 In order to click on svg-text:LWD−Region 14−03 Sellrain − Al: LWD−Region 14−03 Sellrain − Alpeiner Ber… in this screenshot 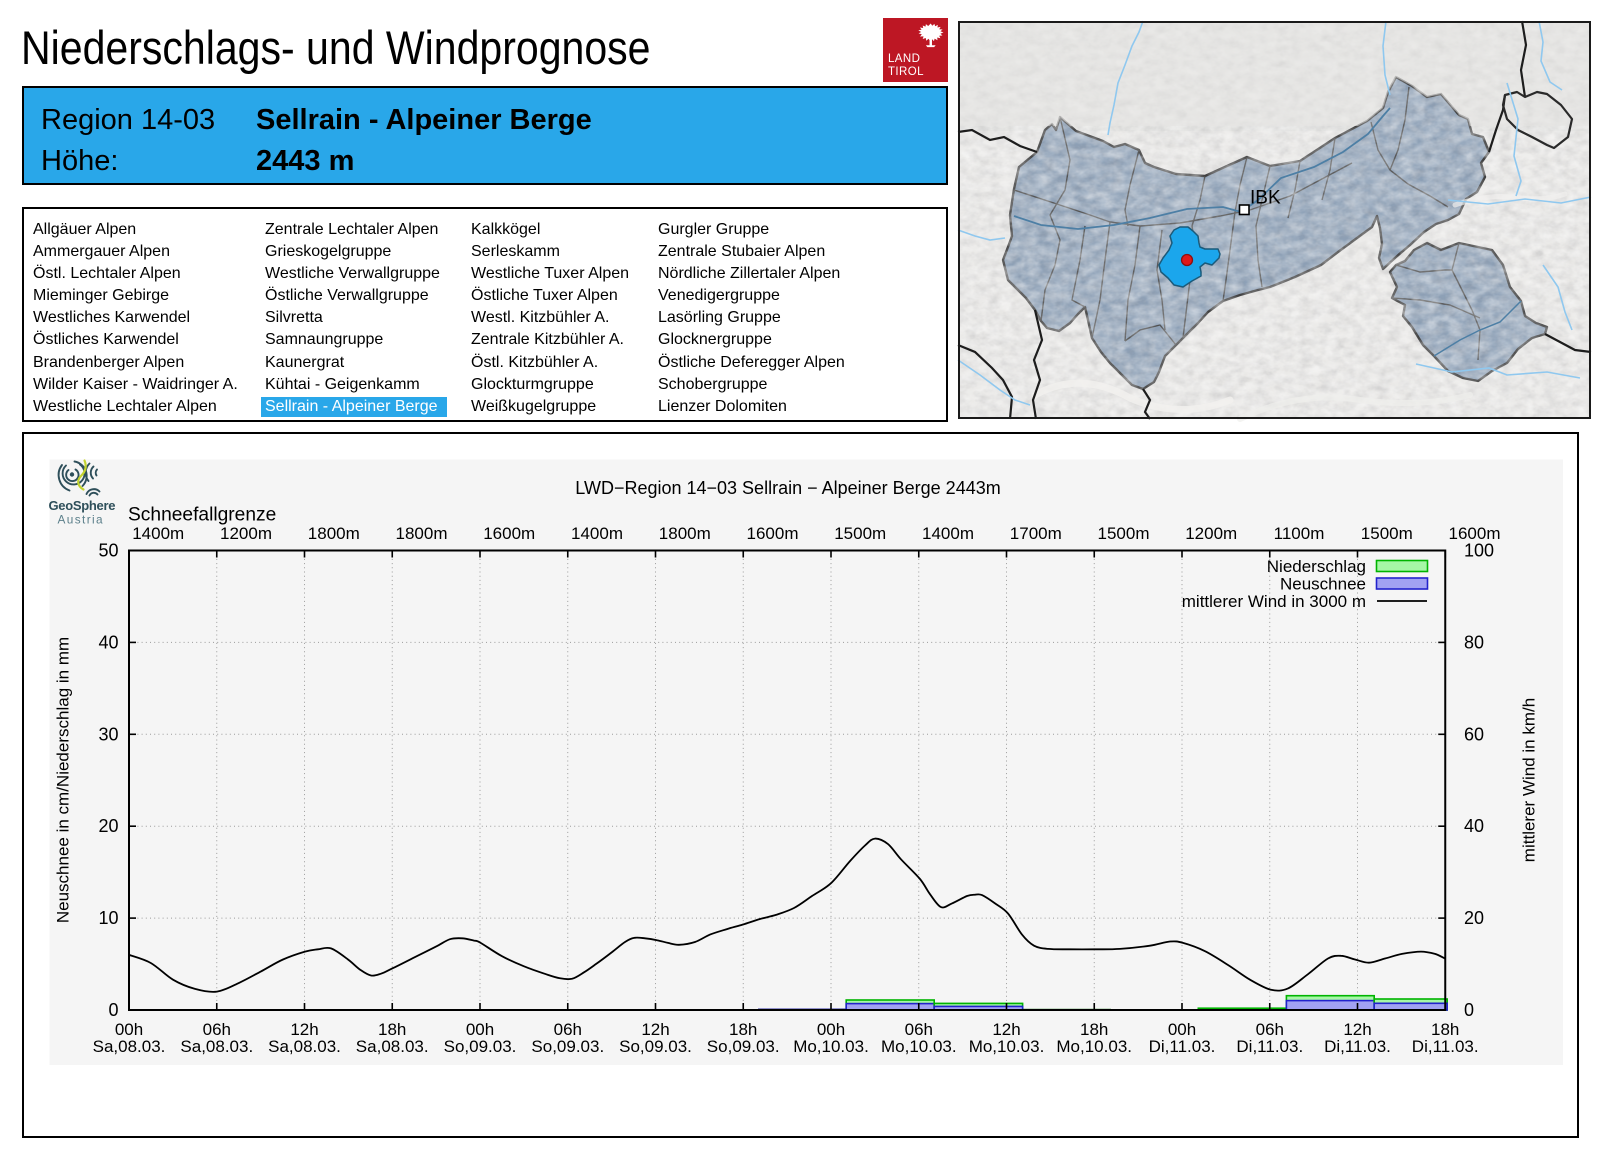, I will do `click(787, 488)`.